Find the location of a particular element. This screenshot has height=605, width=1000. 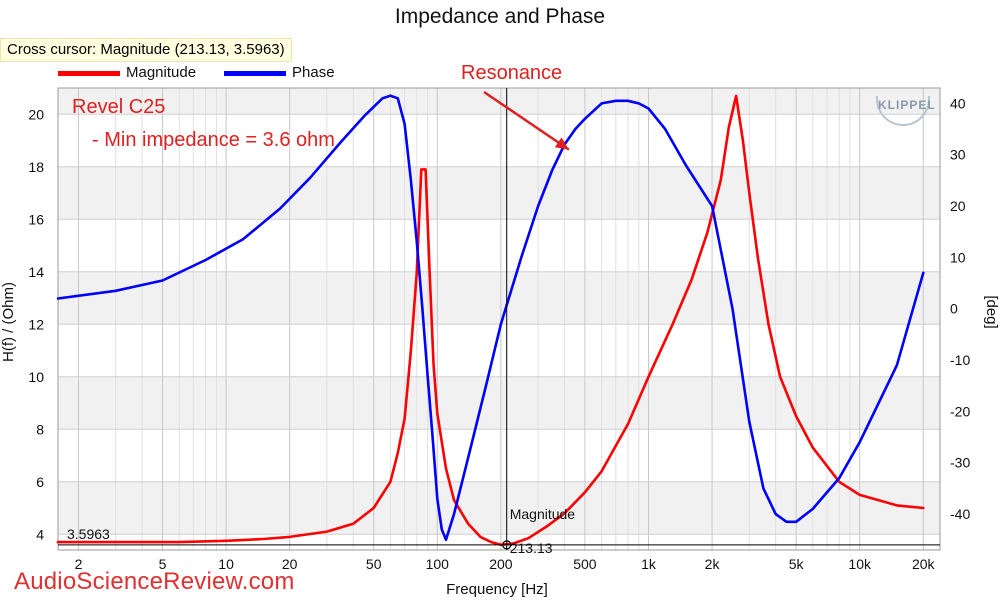

cursor-series-name: Magnitude is located at coordinates (543, 514).